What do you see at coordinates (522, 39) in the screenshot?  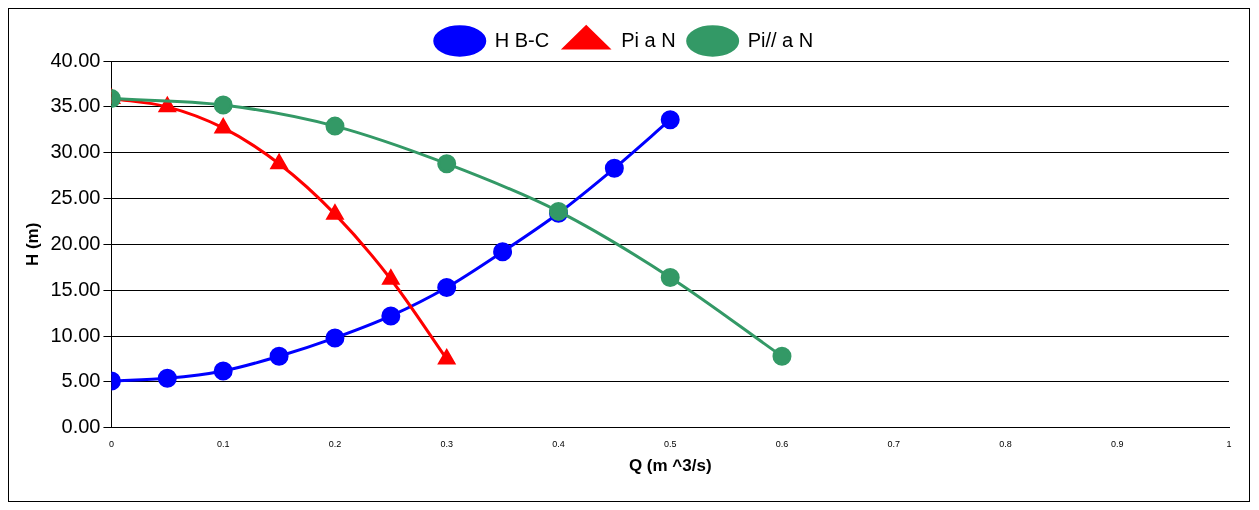 I see `legend-label: H B-C` at bounding box center [522, 39].